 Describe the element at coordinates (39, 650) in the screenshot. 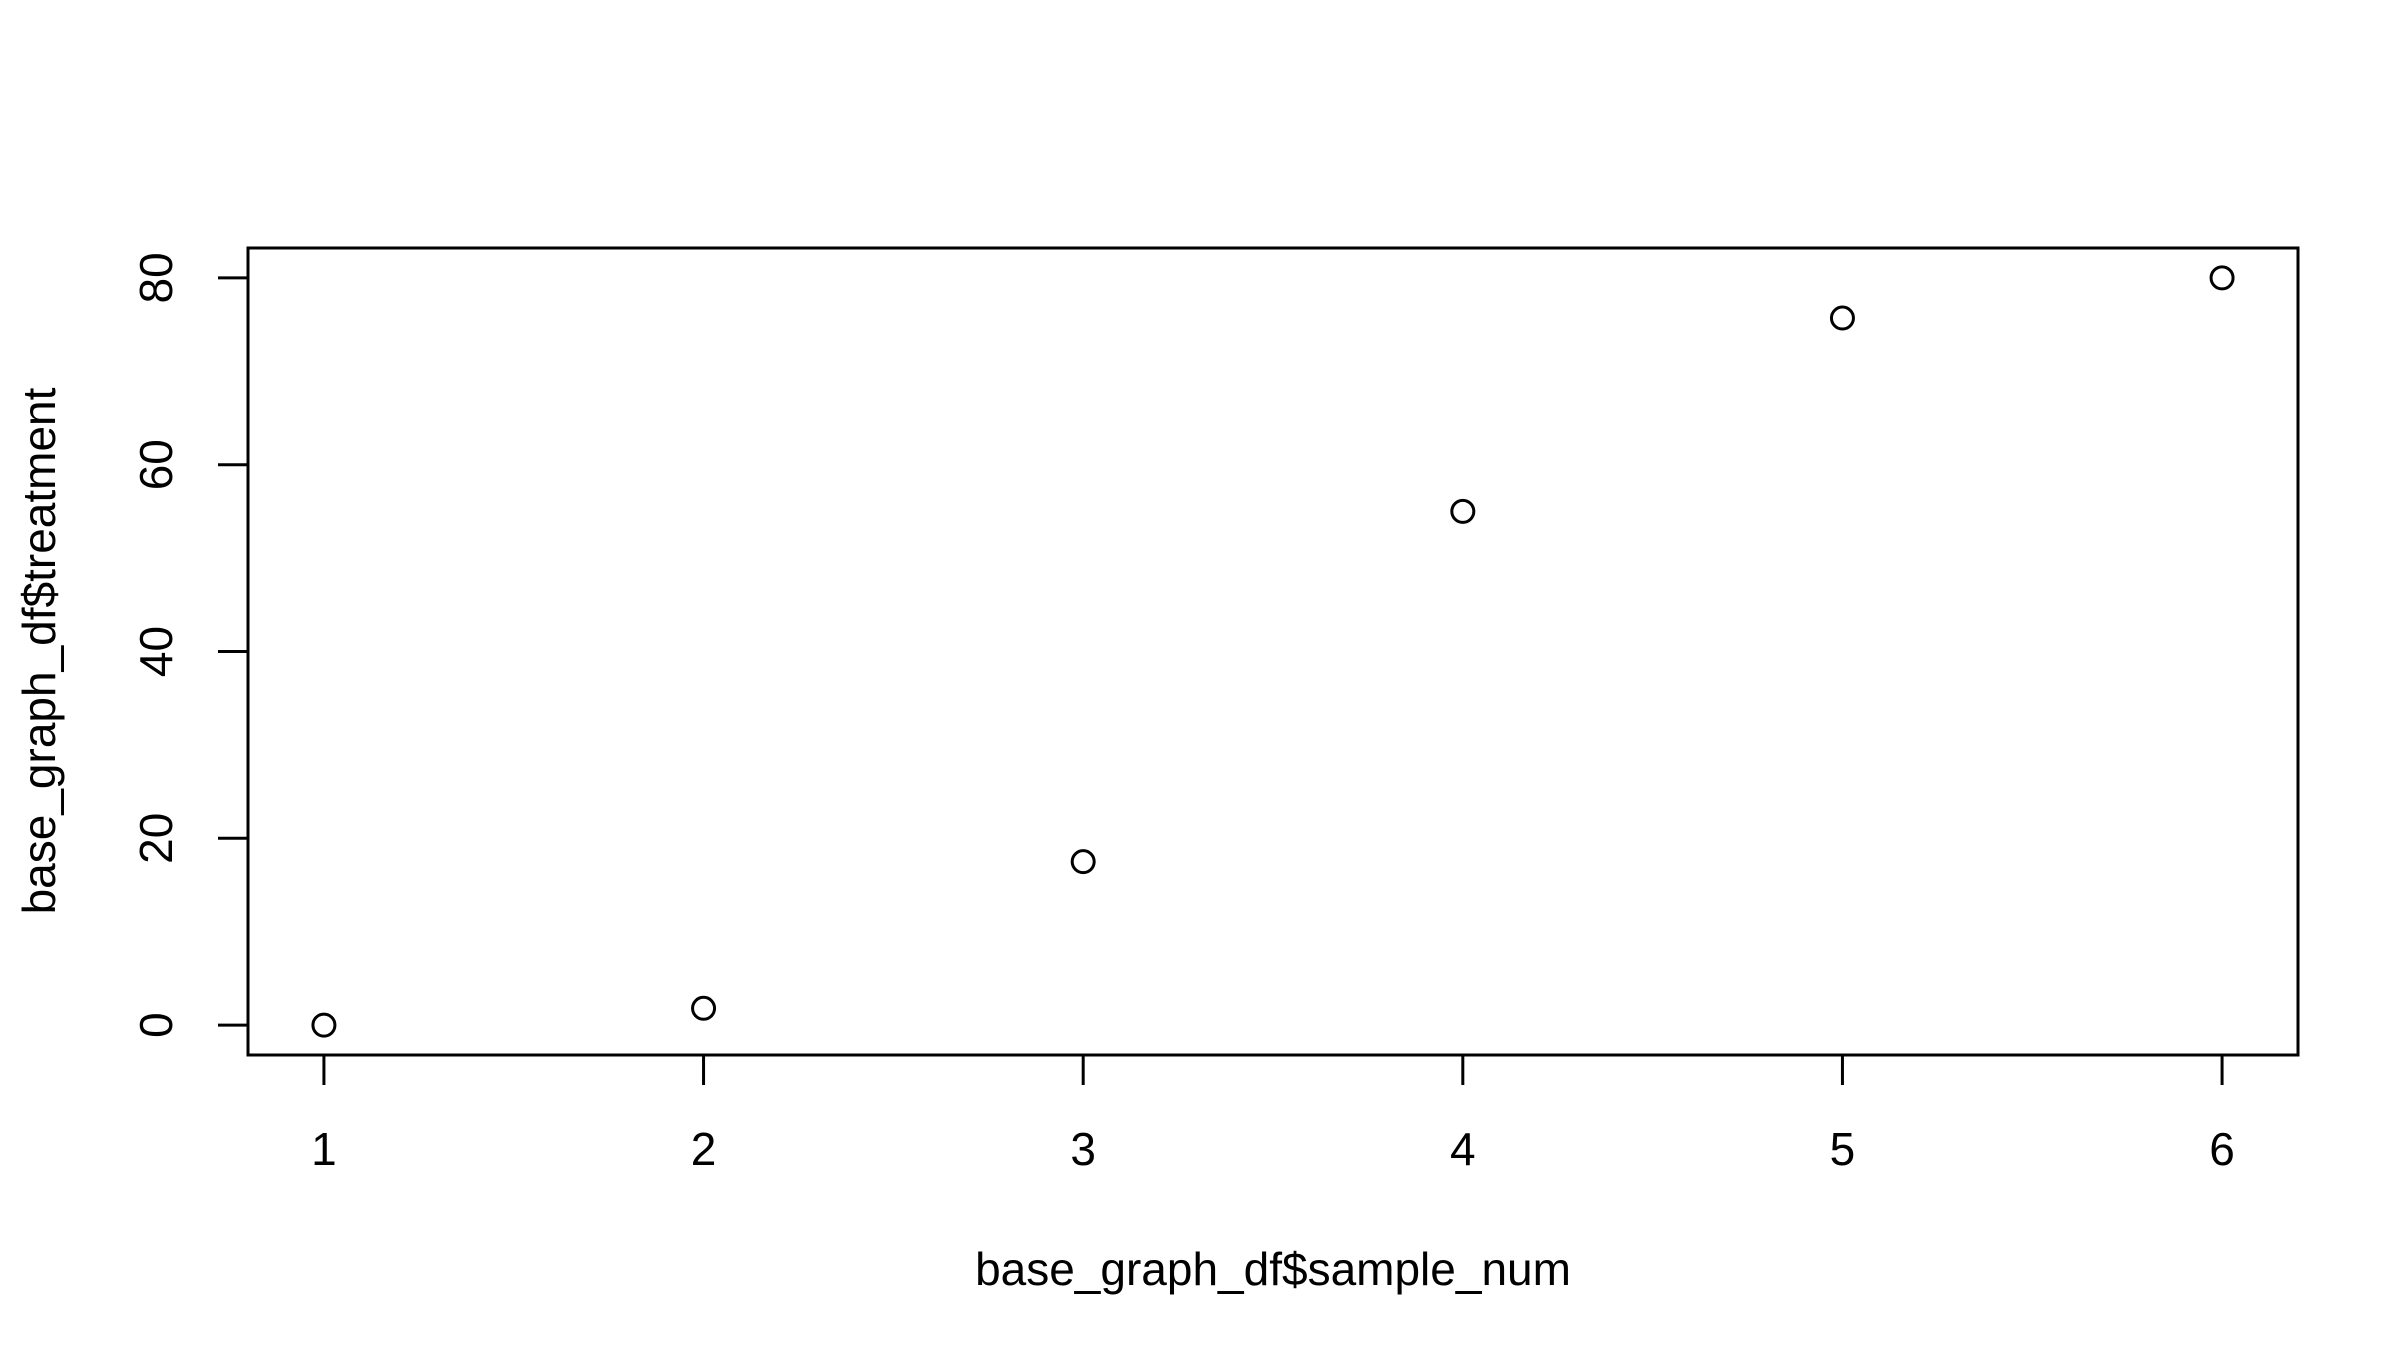

I see `y-axis-title: base_graph_df$treatment` at that location.